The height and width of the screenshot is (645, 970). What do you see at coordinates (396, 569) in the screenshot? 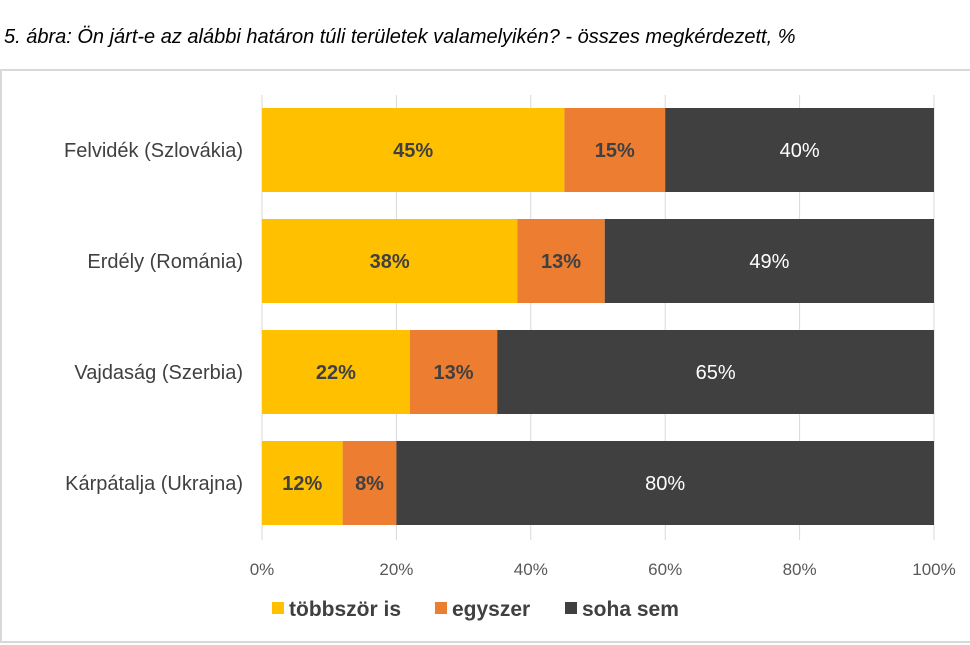
I see `x-tick-label: 20%` at bounding box center [396, 569].